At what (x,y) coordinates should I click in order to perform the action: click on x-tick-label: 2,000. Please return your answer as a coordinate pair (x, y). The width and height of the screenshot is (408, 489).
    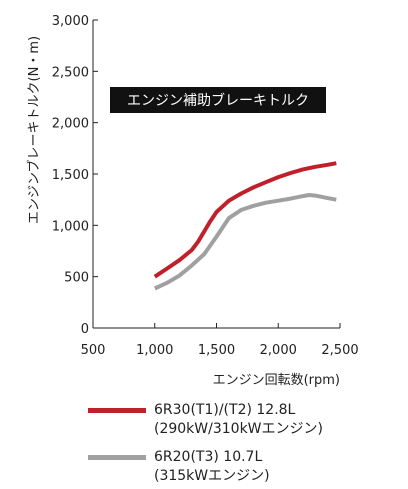
    Looking at the image, I should click on (278, 350).